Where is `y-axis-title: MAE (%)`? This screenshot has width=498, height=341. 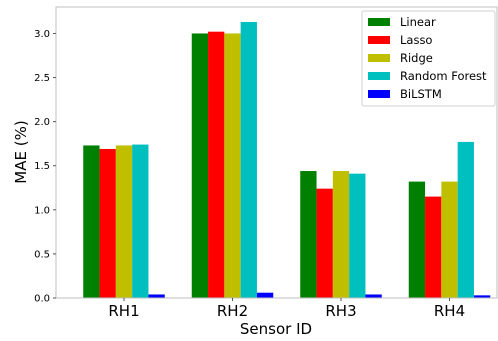 y-axis-title: MAE (%) is located at coordinates (21, 151).